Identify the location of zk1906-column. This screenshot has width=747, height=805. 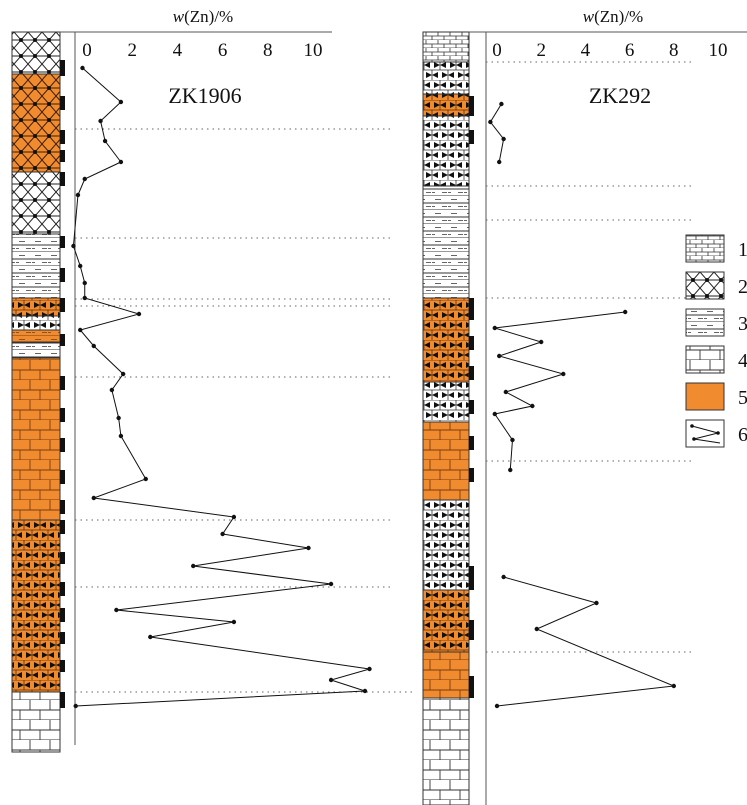
(38, 392).